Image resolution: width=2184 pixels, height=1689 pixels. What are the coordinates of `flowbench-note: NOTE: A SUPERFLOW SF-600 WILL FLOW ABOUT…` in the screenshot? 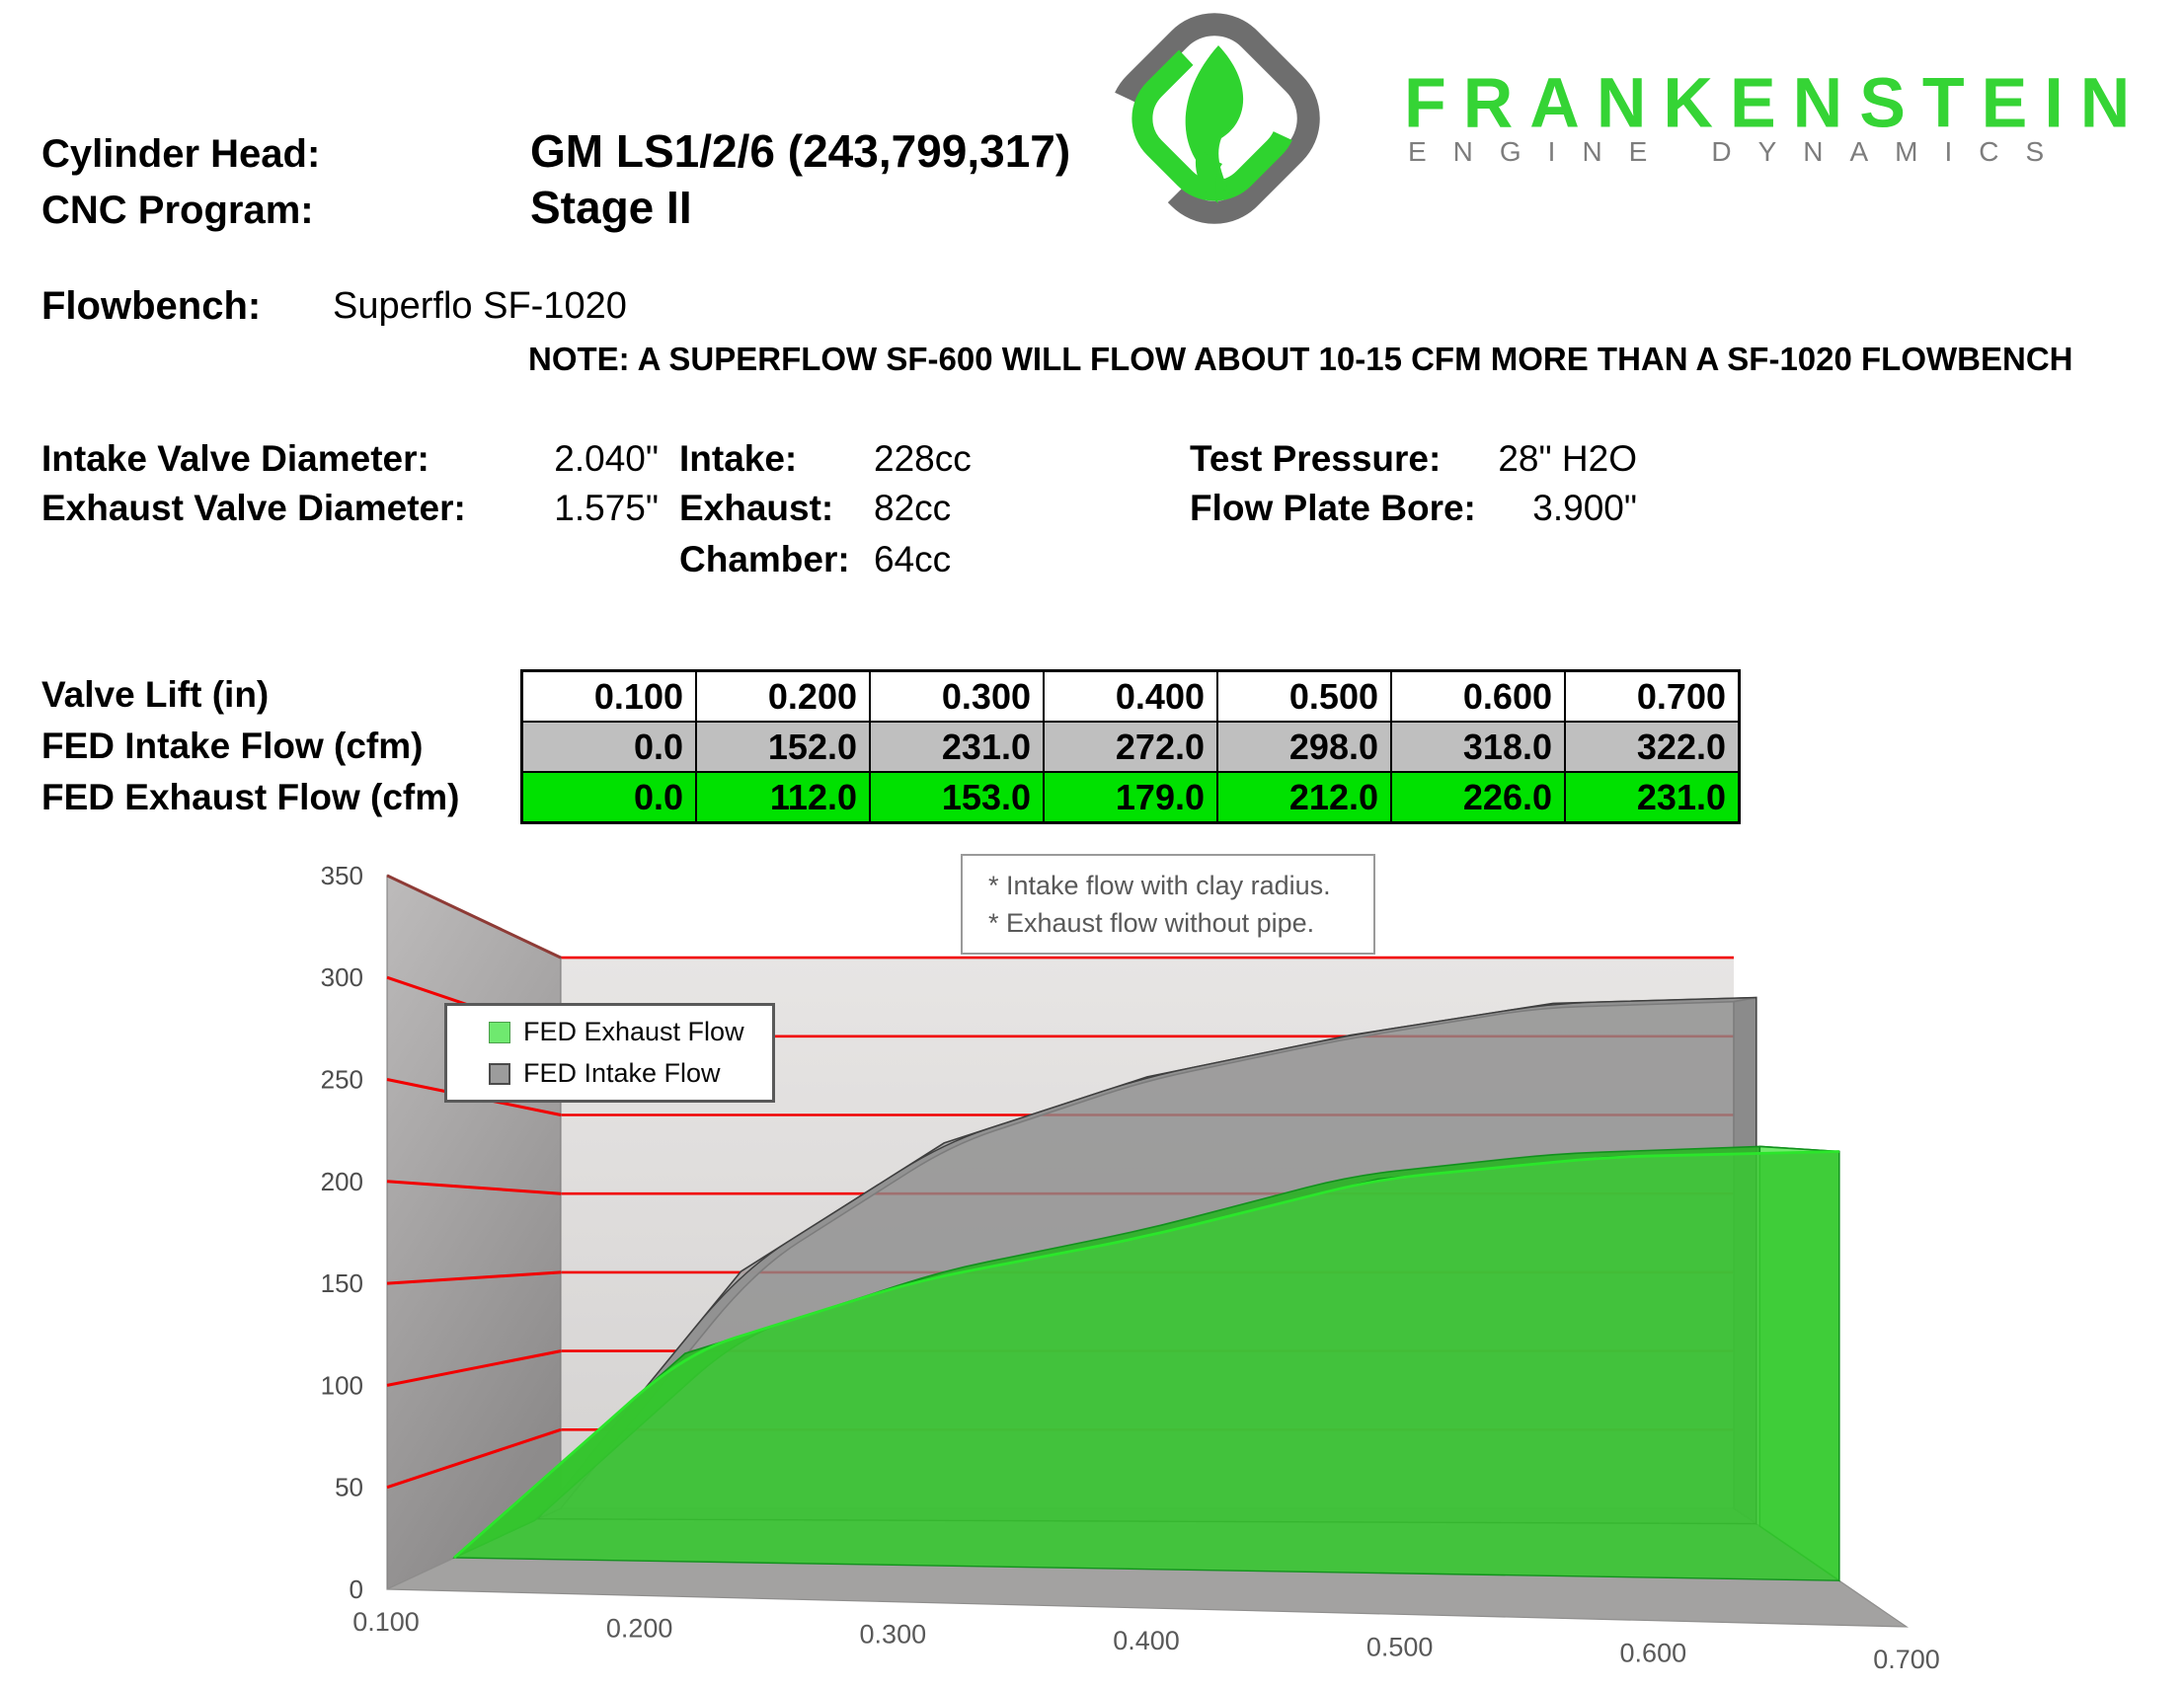 It's located at (1300, 359).